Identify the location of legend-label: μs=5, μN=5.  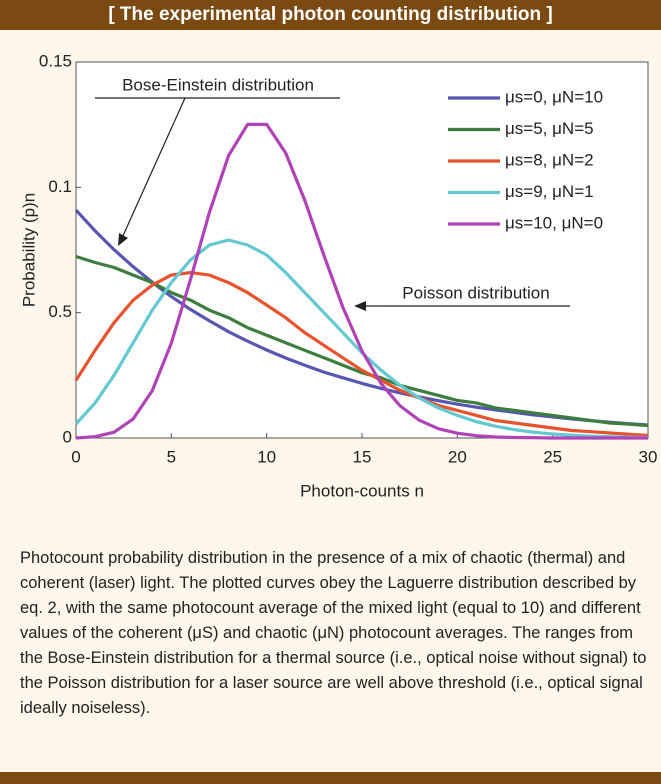
(549, 128).